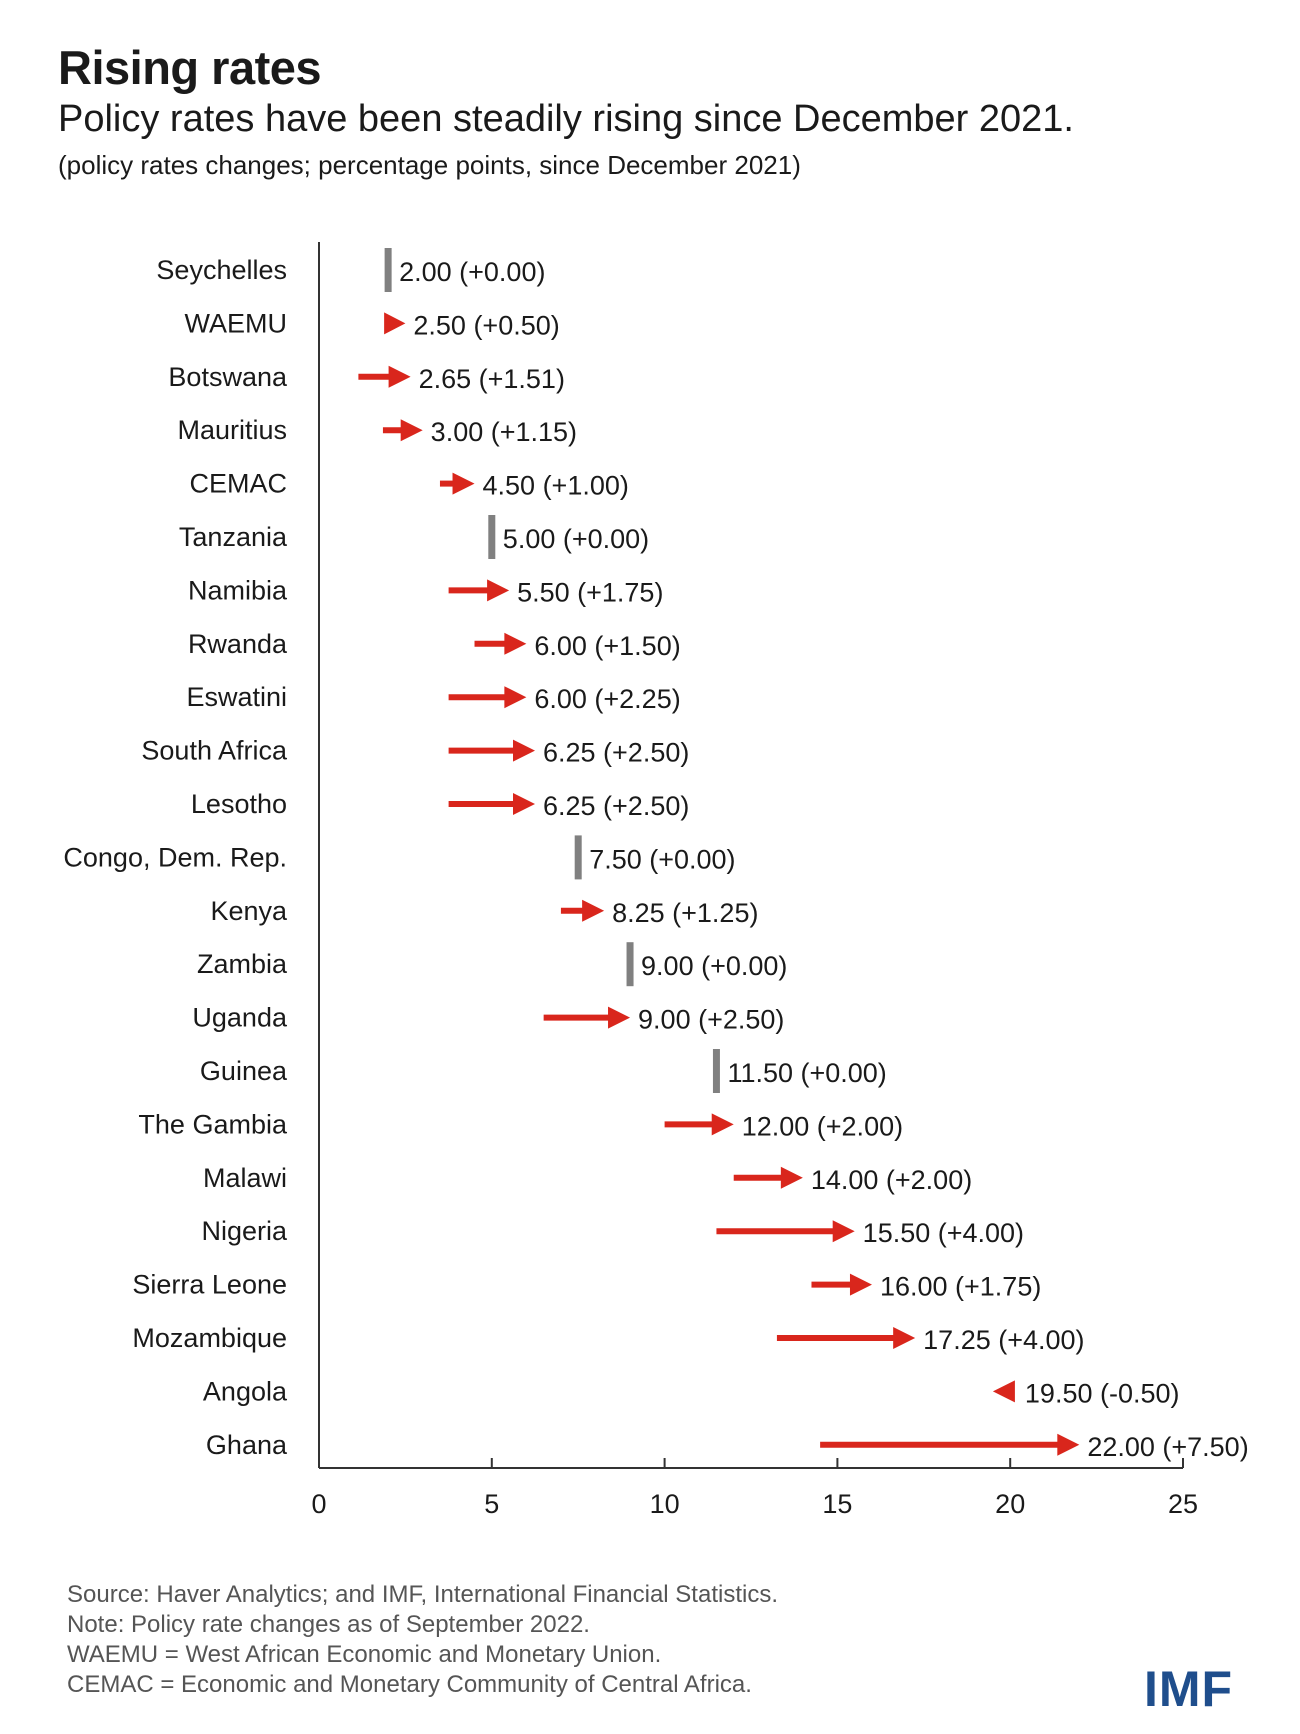  I want to click on category-label-lesotho: Lesotho, so click(239, 804).